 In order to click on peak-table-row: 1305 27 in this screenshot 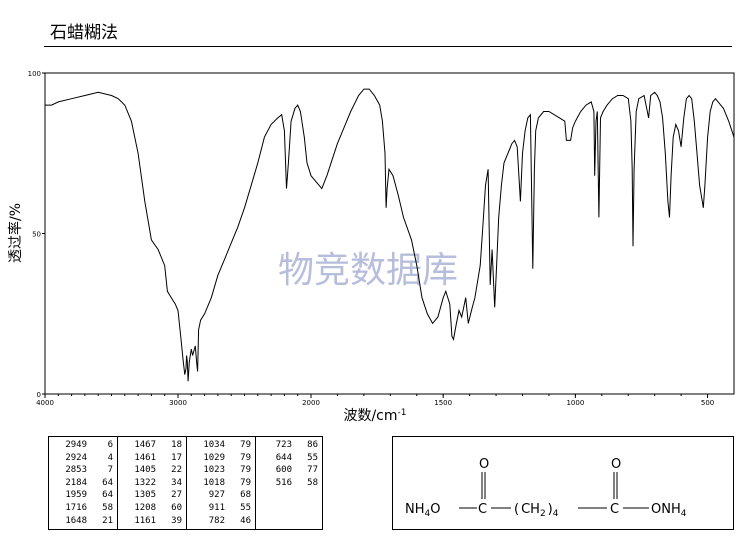, I will do `click(152, 496)`.